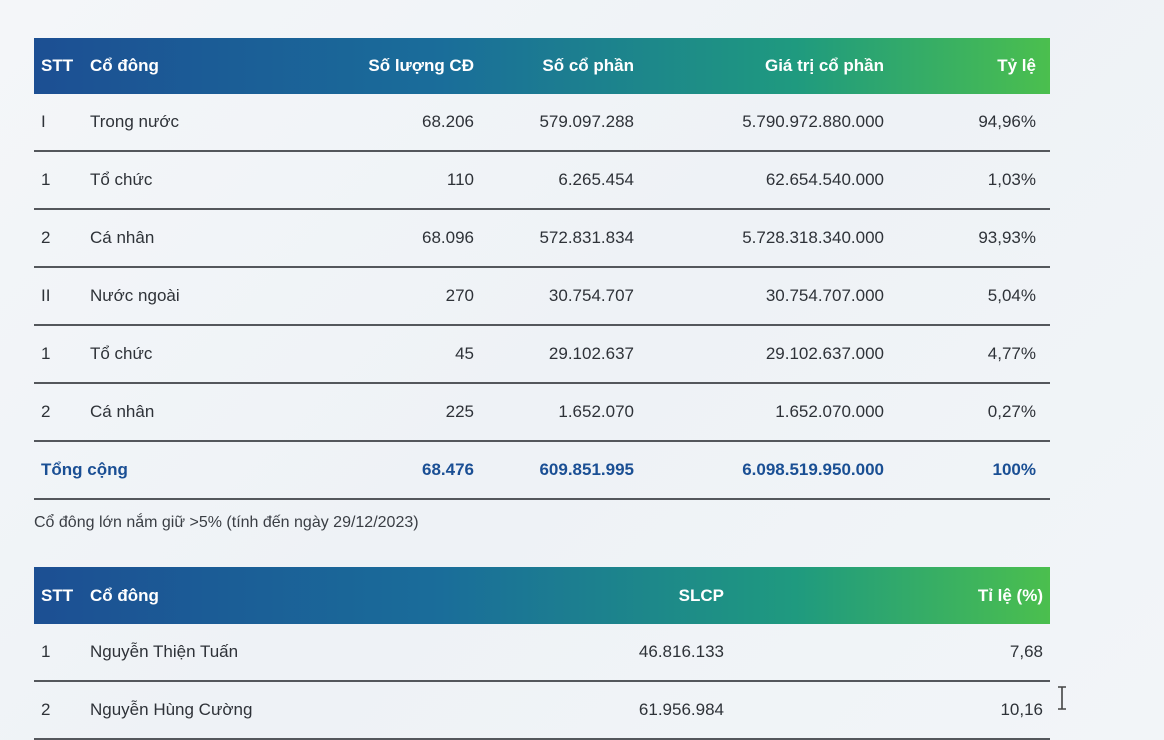 The image size is (1164, 740). Describe the element at coordinates (591, 295) in the screenshot. I see `row-share-count: 30.754.707` at that location.